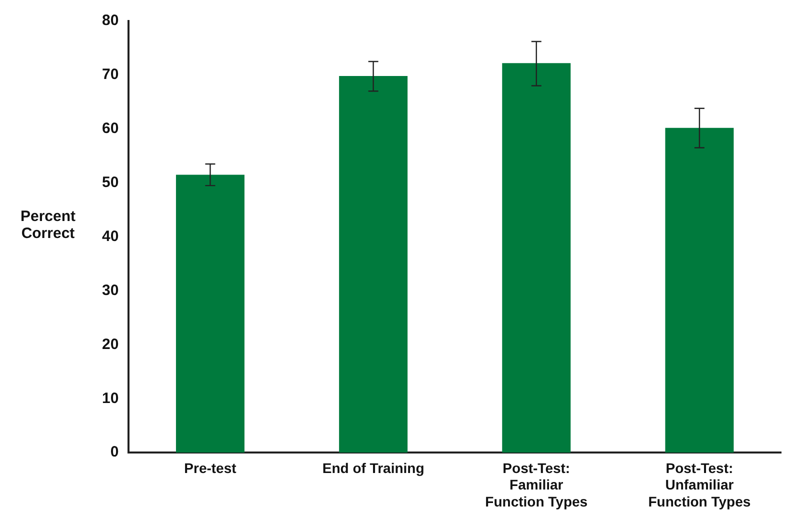  What do you see at coordinates (110, 290) in the screenshot?
I see `y-tick-label: 30` at bounding box center [110, 290].